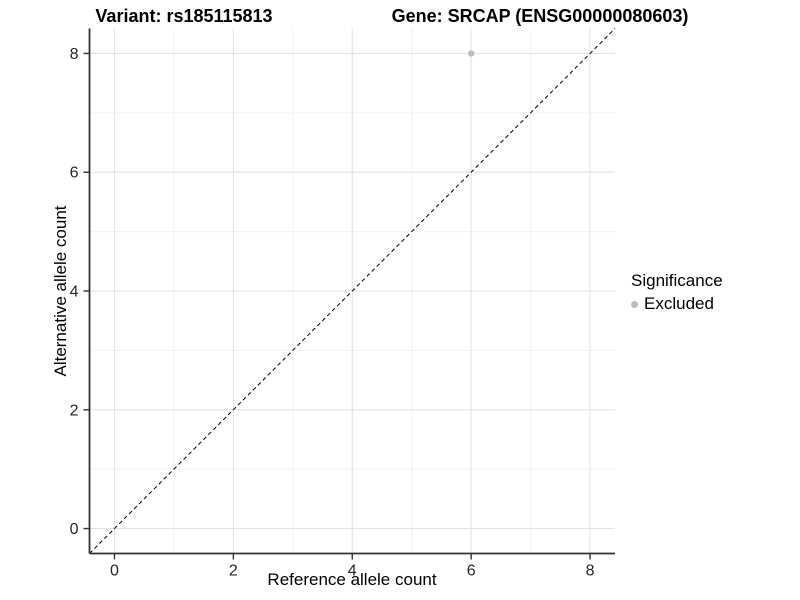  Describe the element at coordinates (590, 571) in the screenshot. I see `x-tick-label: 8` at that location.